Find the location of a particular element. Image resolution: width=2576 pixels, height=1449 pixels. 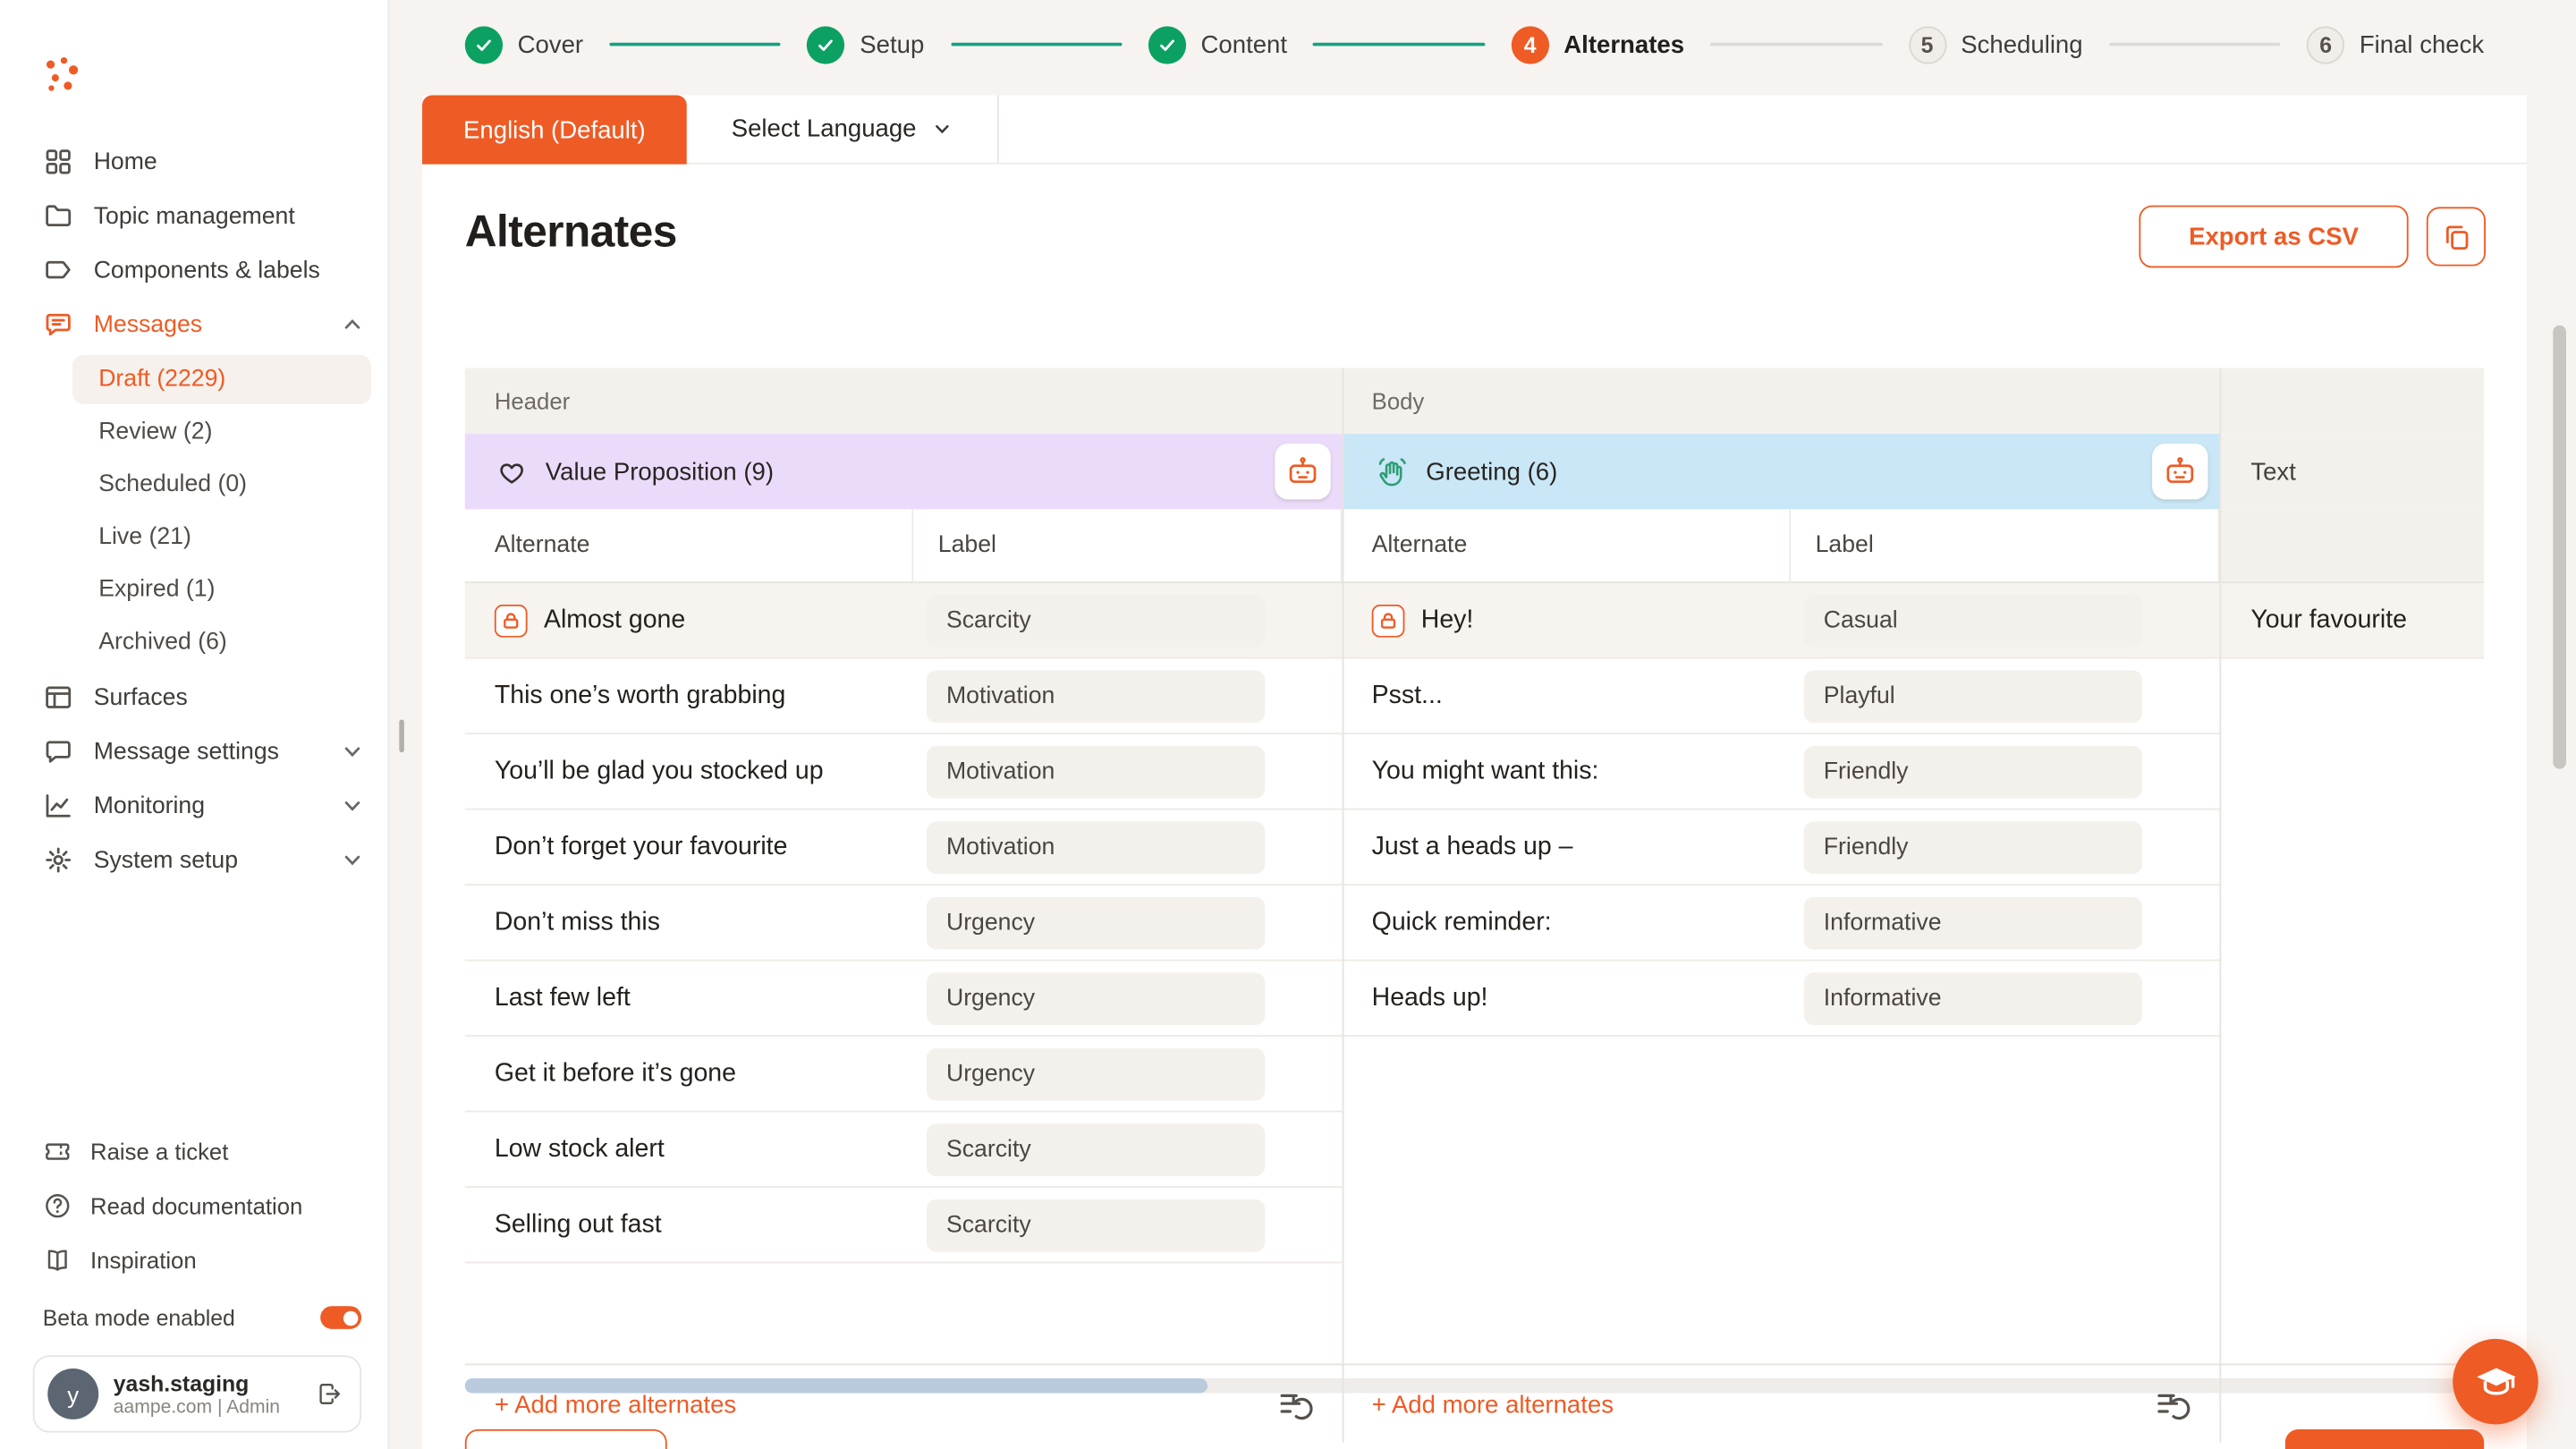

sidebar-item-components-labels: Components & labels is located at coordinates (193, 270).